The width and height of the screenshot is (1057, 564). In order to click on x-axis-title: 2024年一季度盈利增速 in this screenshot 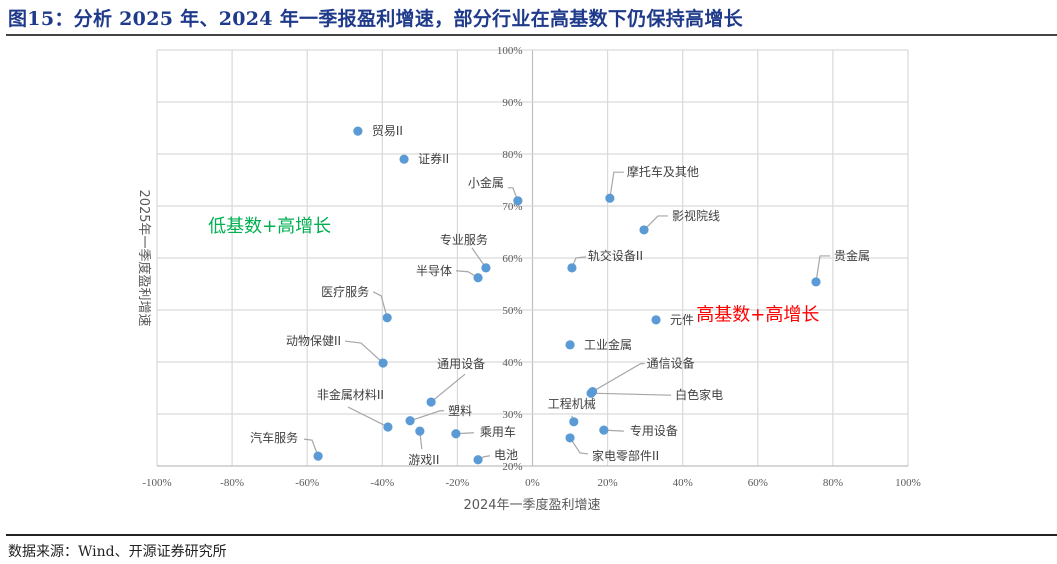, I will do `click(531, 505)`.